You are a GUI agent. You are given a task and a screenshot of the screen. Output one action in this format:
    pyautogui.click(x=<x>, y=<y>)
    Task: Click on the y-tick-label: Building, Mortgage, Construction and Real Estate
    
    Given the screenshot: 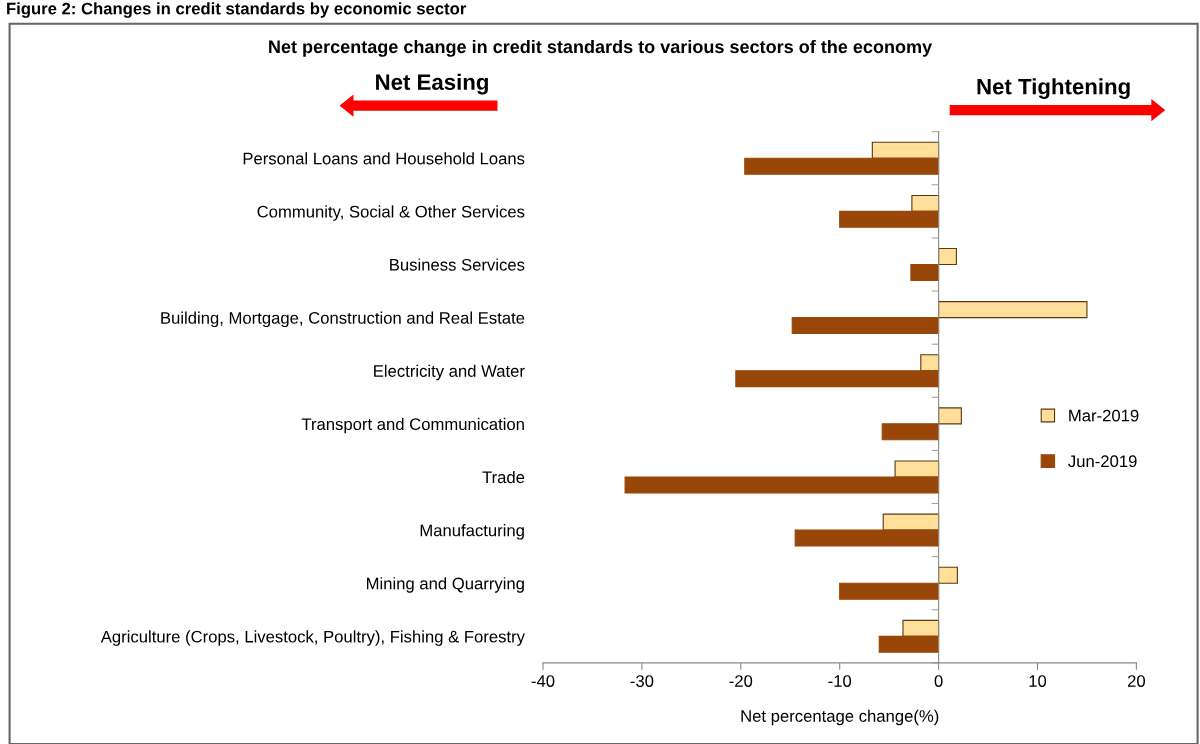 What is the action you would take?
    pyautogui.click(x=343, y=319)
    